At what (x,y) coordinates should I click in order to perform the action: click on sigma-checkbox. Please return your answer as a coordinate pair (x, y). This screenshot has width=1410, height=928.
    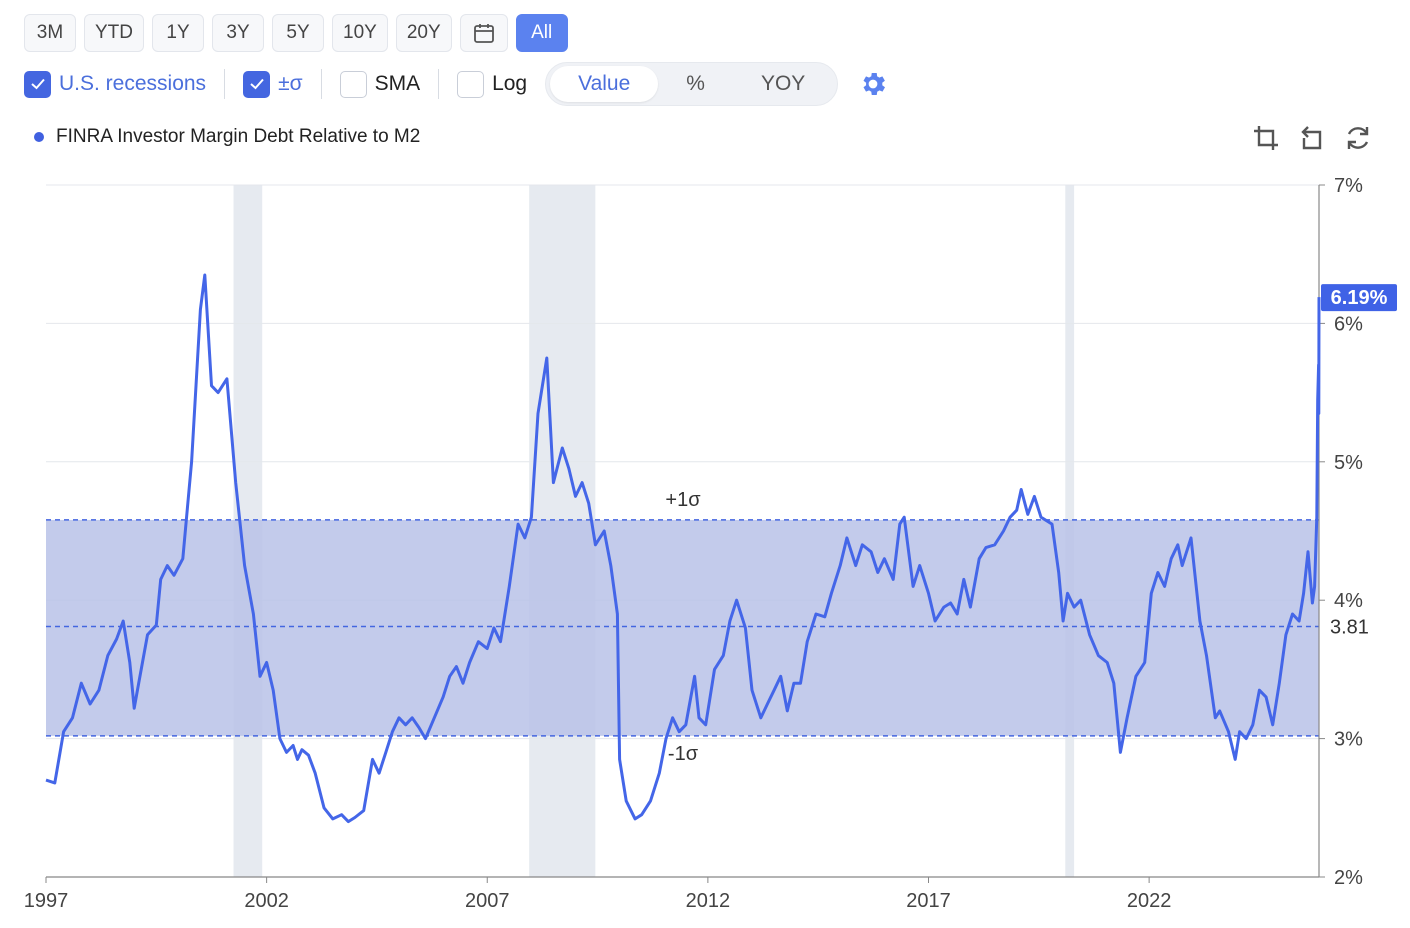
    Looking at the image, I should click on (257, 84).